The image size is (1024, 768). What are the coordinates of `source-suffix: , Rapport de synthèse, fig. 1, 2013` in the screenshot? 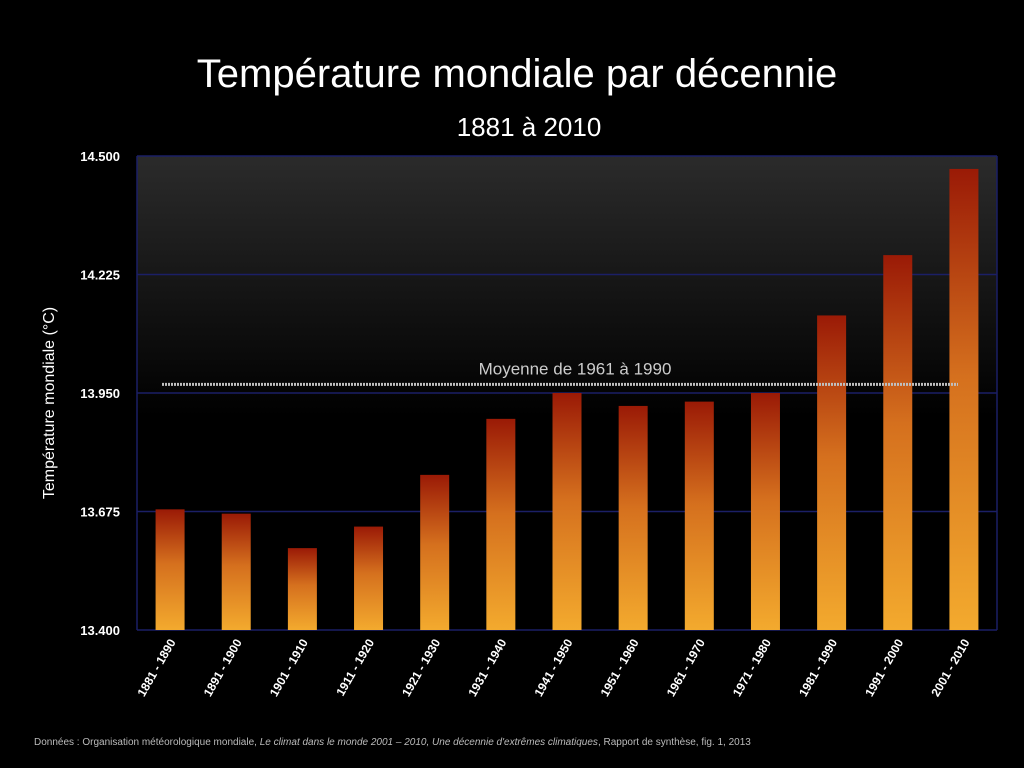 It's located at (674, 742).